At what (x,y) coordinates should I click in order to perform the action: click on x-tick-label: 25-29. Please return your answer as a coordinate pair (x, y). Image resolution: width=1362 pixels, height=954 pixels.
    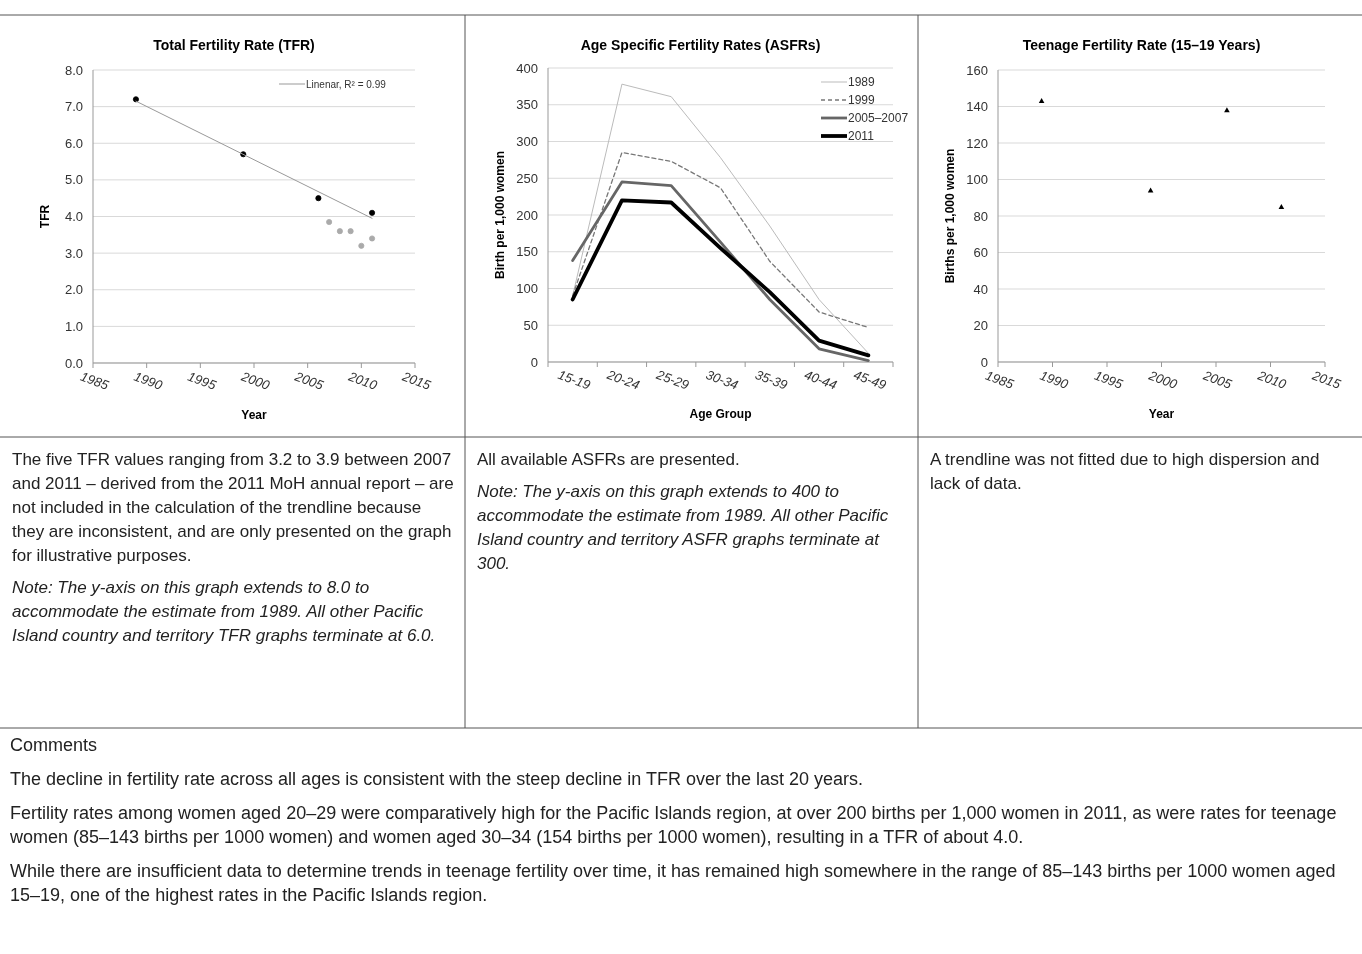
    Looking at the image, I should click on (672, 379).